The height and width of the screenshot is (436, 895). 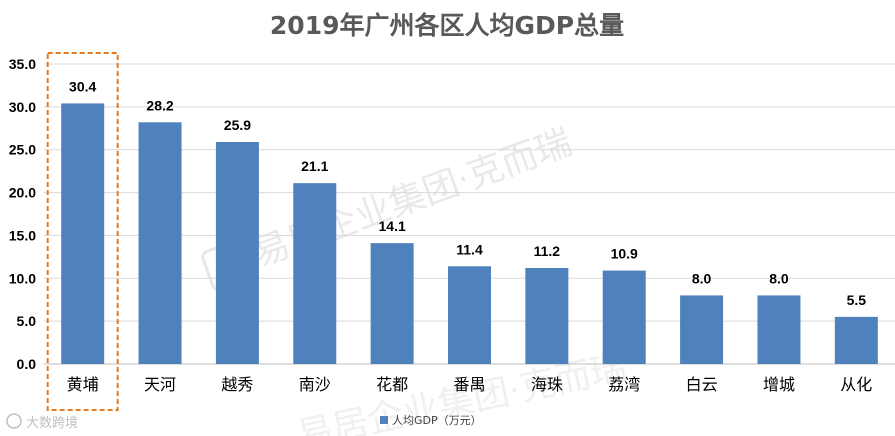 I want to click on legend-label: 人均GDP（万元）, so click(x=437, y=420).